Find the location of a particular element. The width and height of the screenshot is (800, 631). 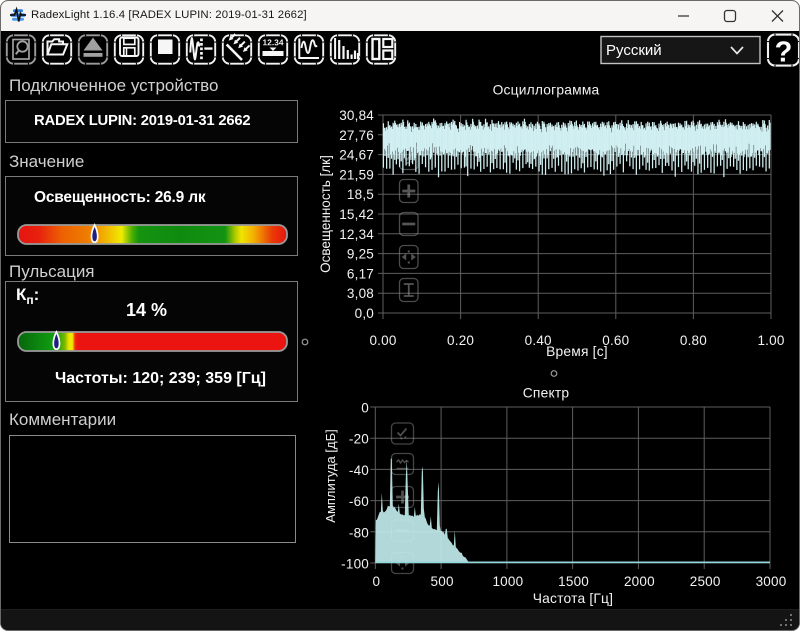

svg-text: 1000 is located at coordinates (507, 581).